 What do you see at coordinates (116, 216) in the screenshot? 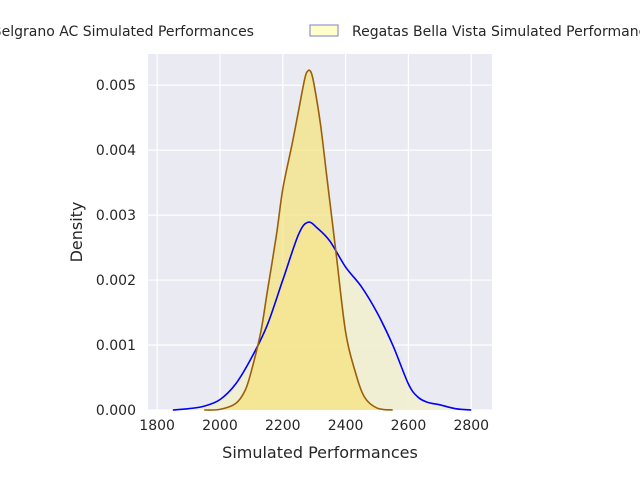
I see `y-tick-label: 0.003` at bounding box center [116, 216].